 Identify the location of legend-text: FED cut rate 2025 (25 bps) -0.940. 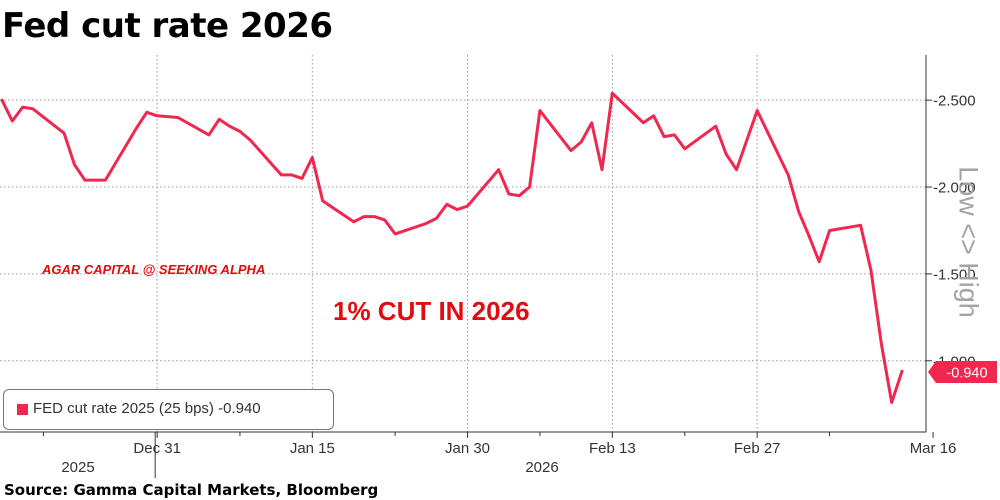
(147, 408).